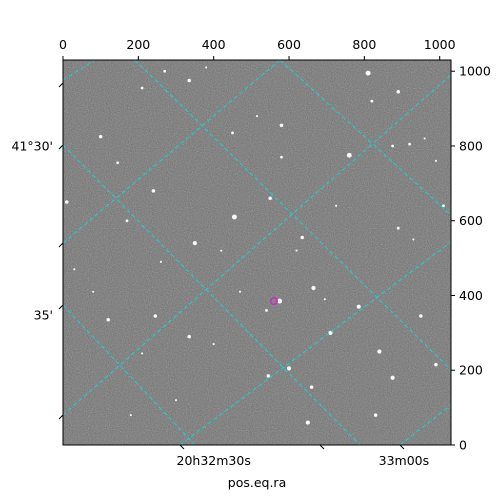  I want to click on x-tick-label: 0, so click(63, 44).